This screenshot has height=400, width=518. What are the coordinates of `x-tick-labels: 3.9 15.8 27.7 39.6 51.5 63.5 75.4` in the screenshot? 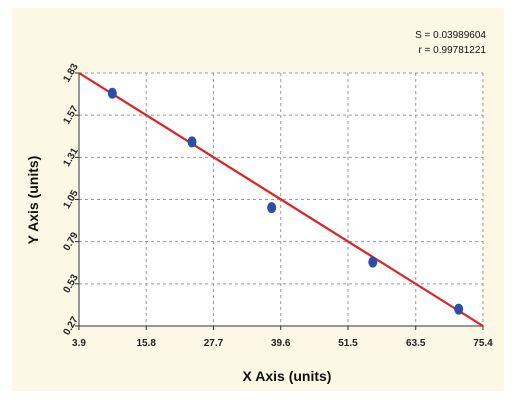 It's located at (282, 337).